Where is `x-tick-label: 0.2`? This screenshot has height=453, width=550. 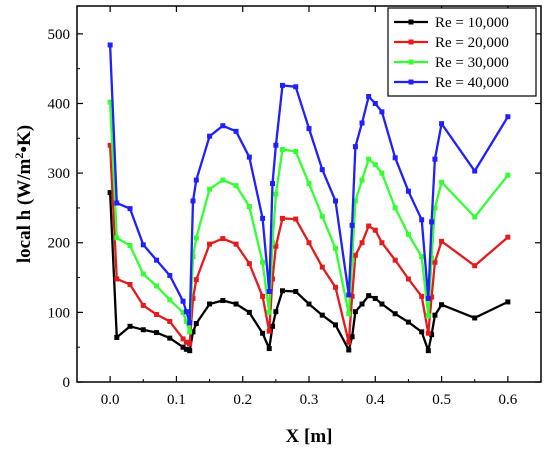
x-tick-label: 0.2 is located at coordinates (242, 400).